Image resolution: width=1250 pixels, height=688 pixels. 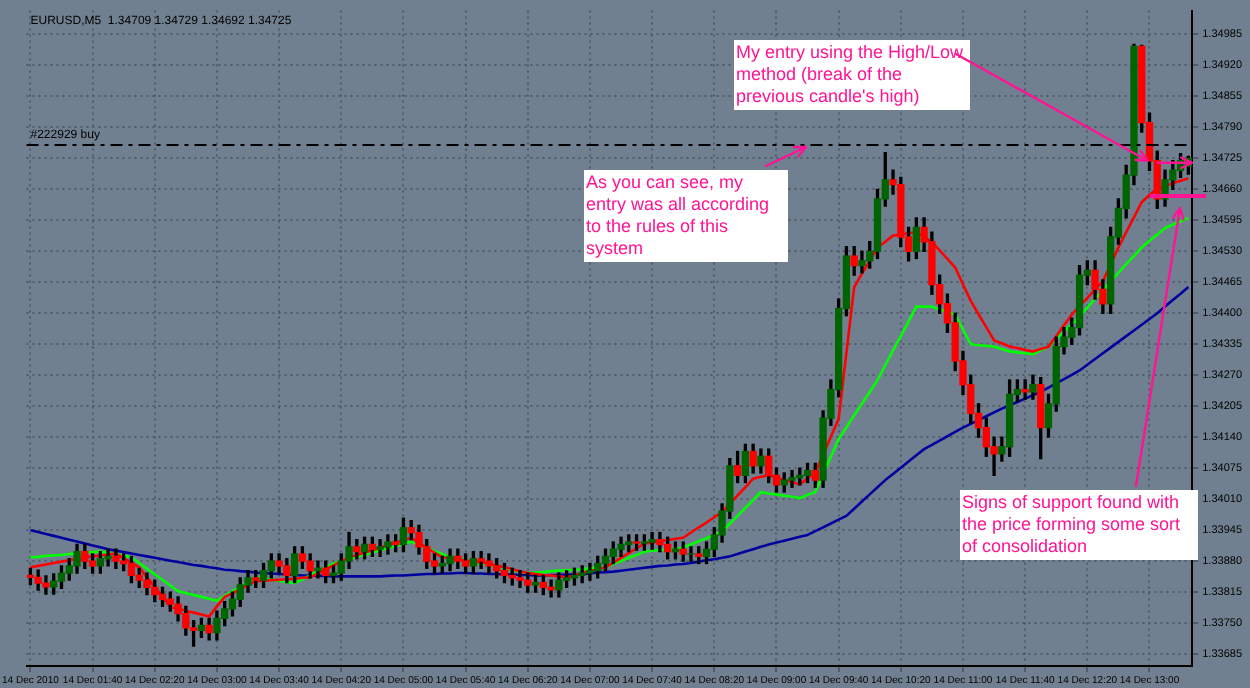 I want to click on annotation: My entry using the High/Low method (break of the previous candle's high), so click(x=852, y=75).